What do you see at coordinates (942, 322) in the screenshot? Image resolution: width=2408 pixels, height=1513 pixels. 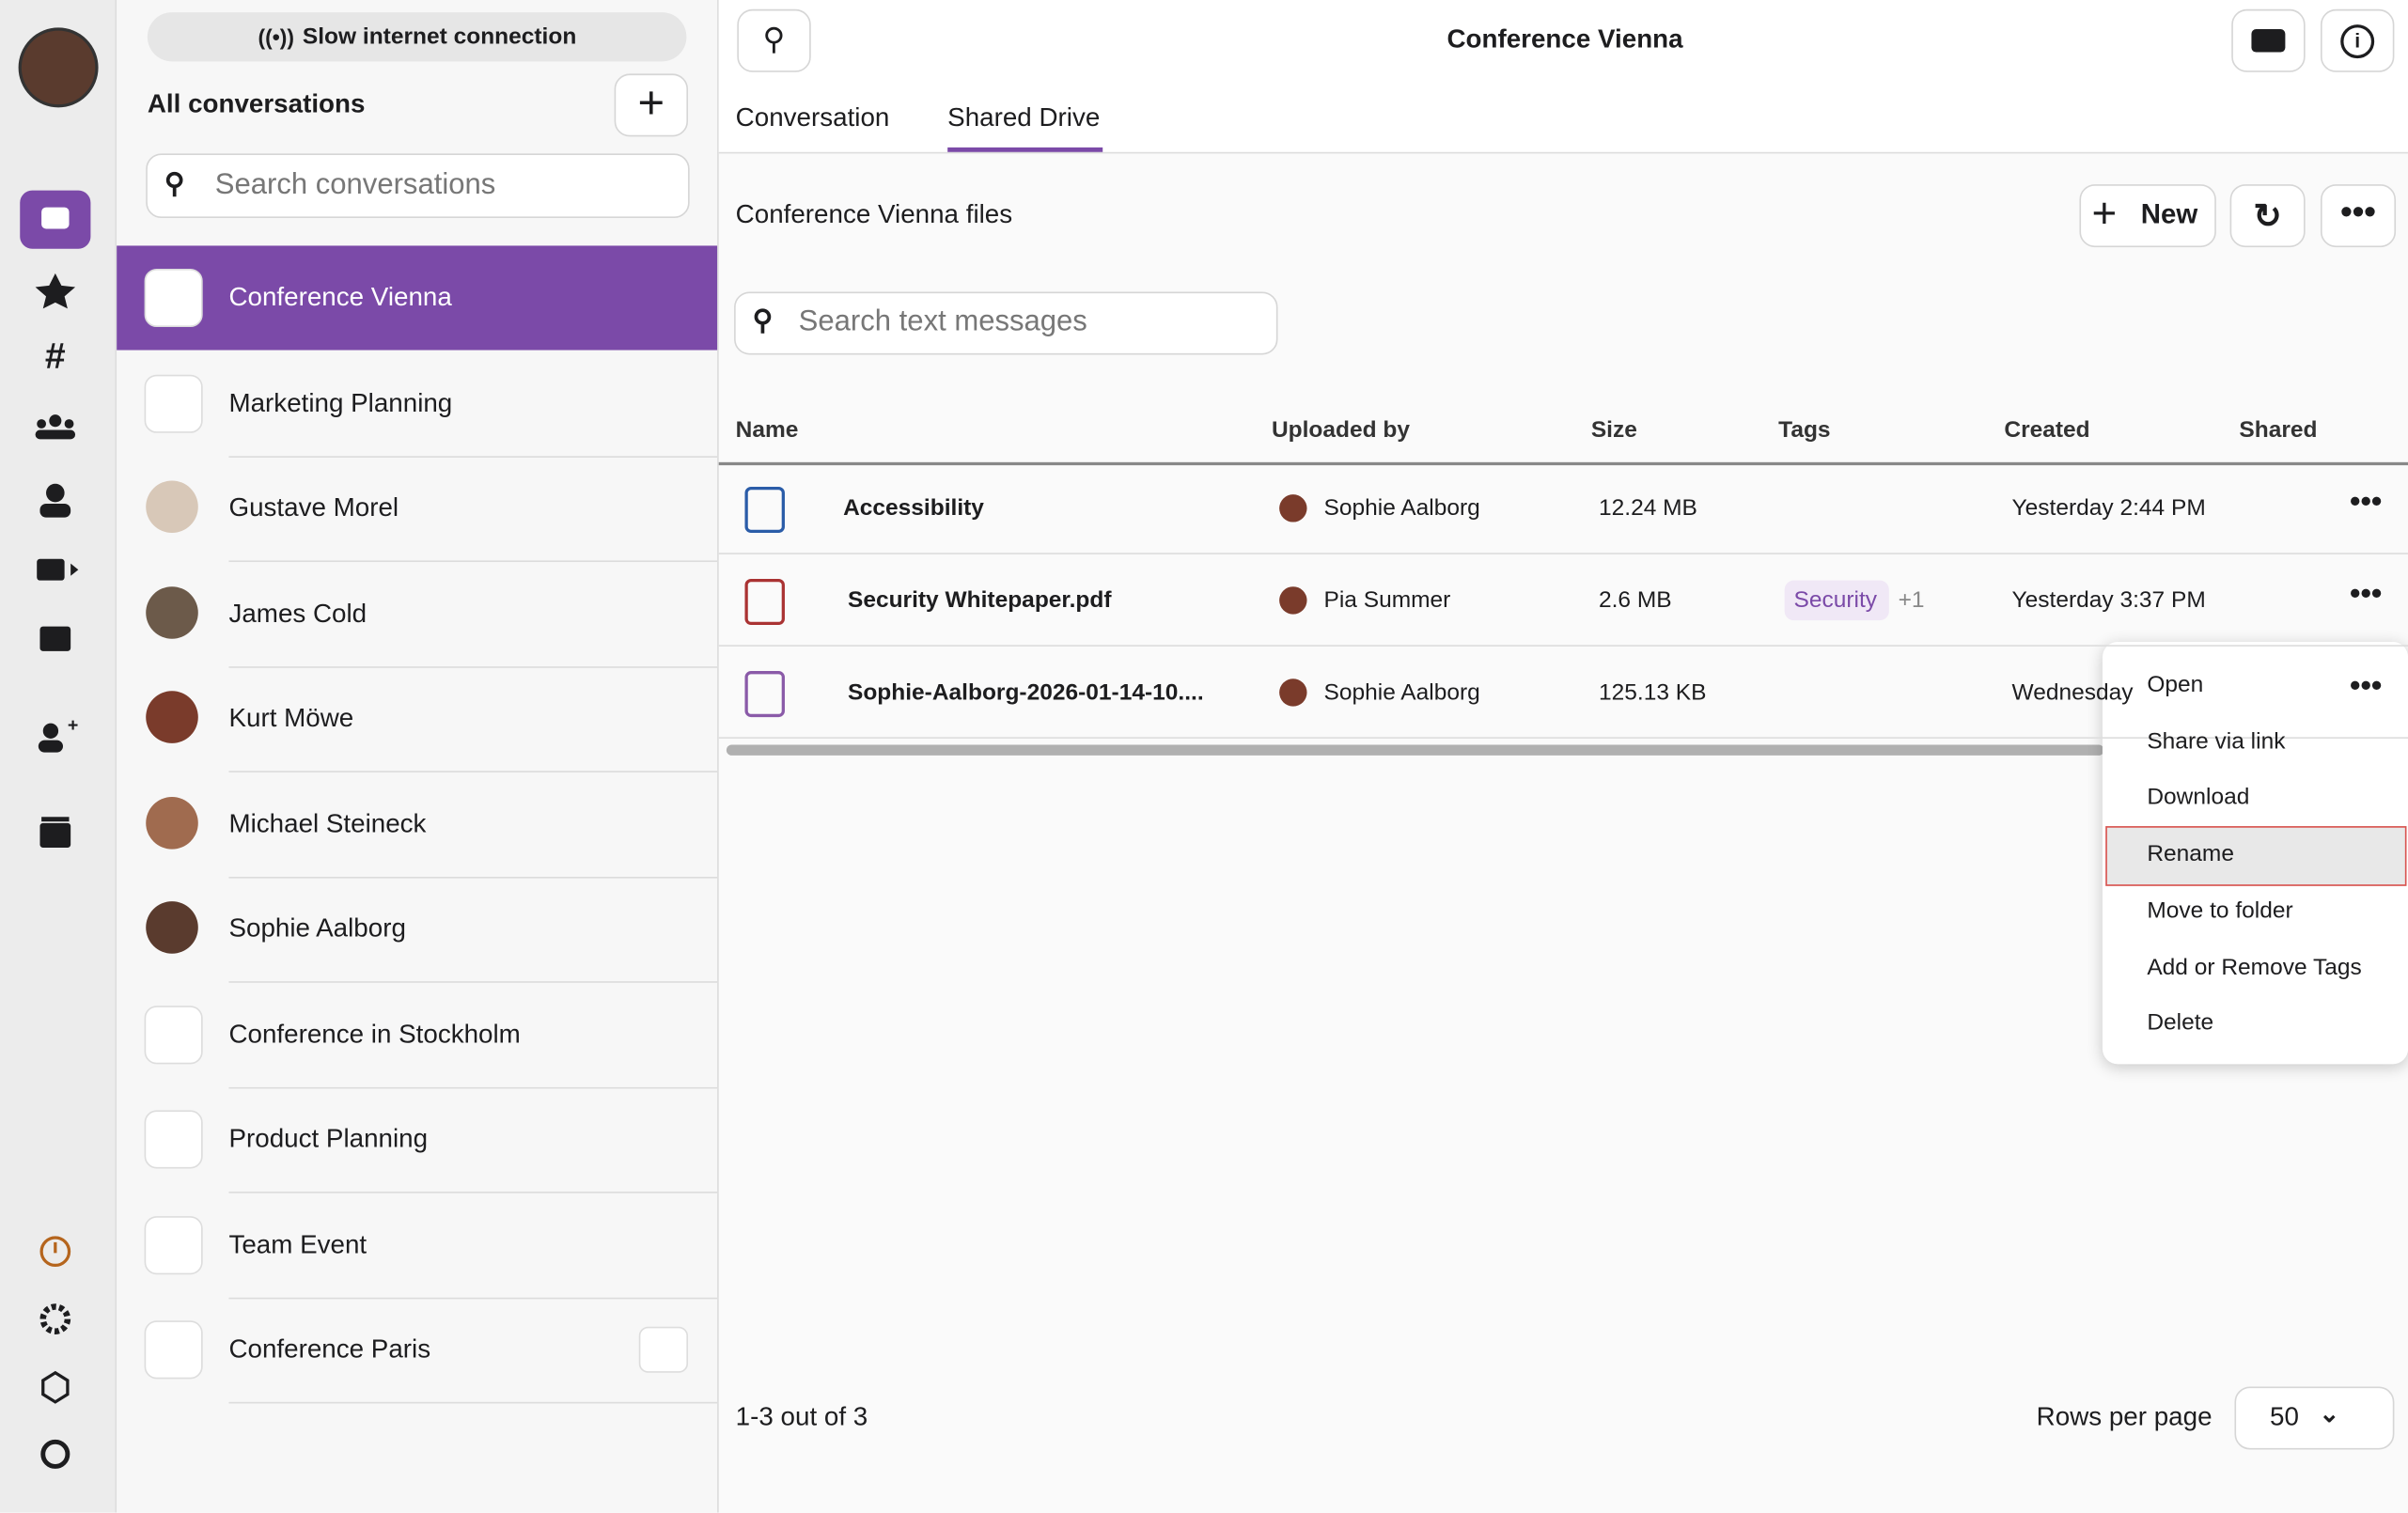 I see `search-placeholder: Search text messages` at bounding box center [942, 322].